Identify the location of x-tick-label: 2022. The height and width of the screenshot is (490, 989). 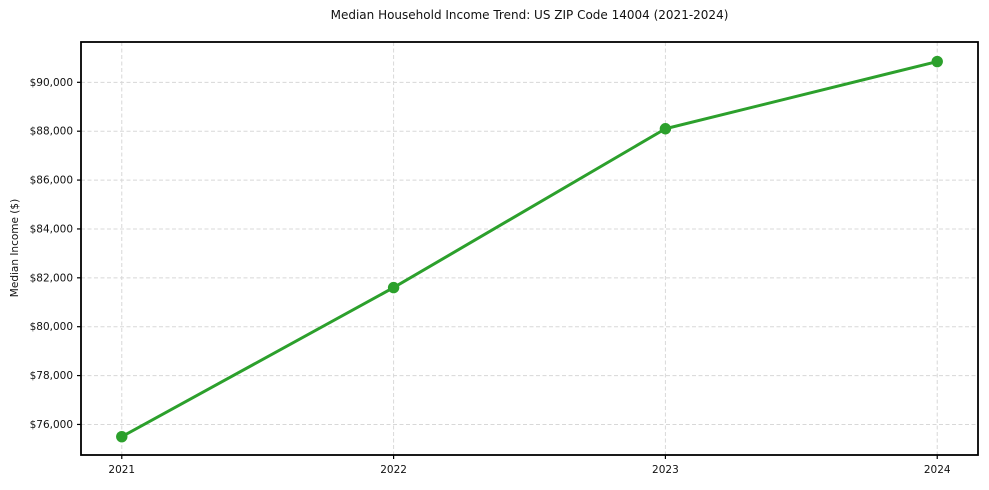
(393, 470).